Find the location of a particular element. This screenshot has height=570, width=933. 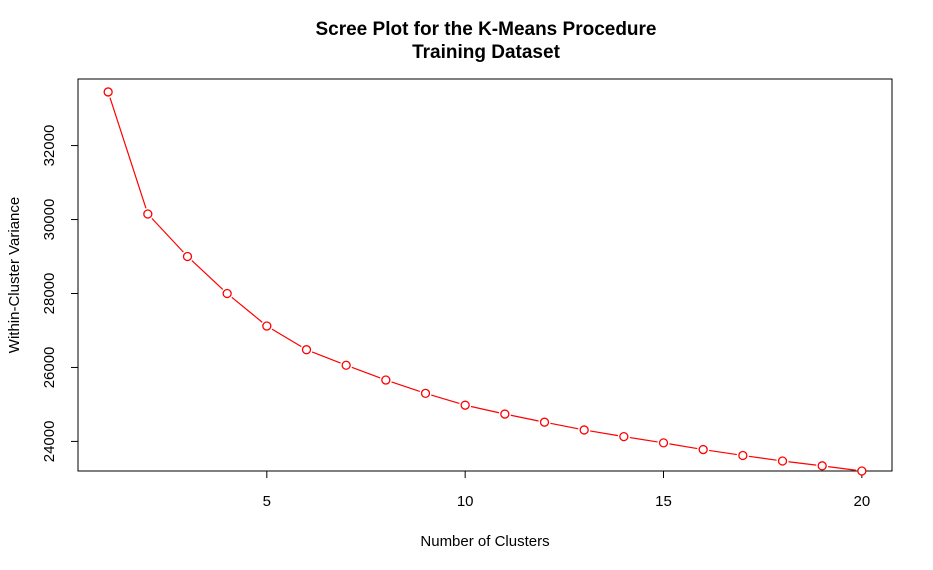

y-tick-label: 26000 is located at coordinates (49, 368).